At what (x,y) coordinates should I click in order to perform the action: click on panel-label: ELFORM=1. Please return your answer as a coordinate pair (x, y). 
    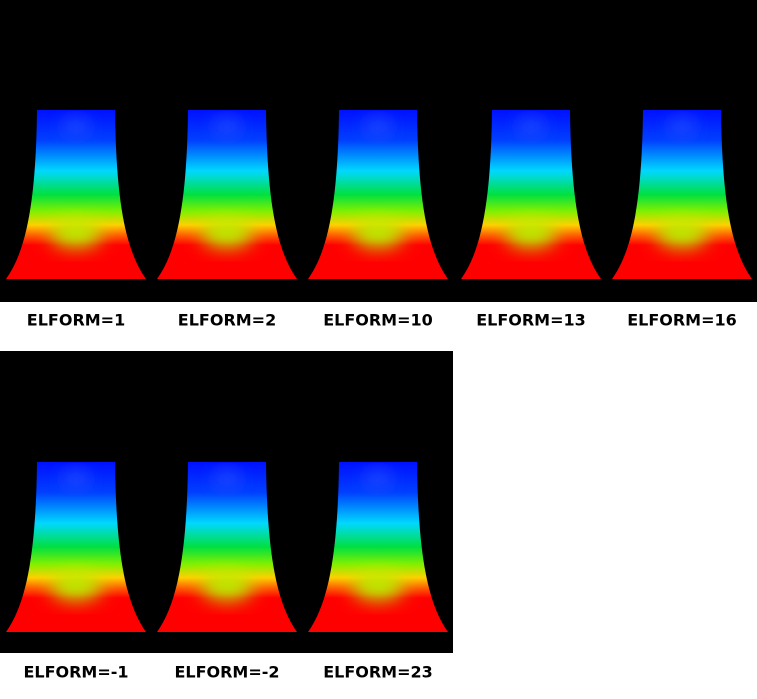
    Looking at the image, I should click on (76, 320).